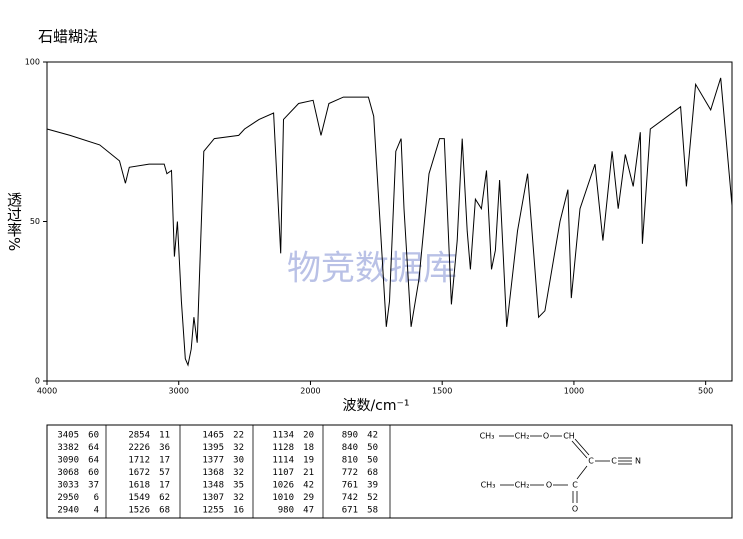 The height and width of the screenshot is (539, 743). I want to click on table-cell: 1348, so click(213, 486).